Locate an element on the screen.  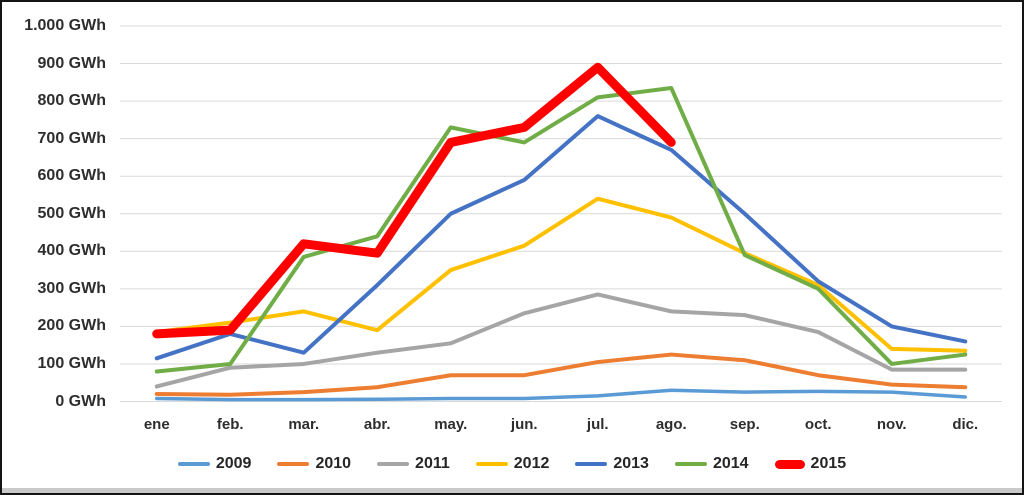
legend: 2009 2010 2011 2012 2013 2014 2015 is located at coordinates (512, 464).